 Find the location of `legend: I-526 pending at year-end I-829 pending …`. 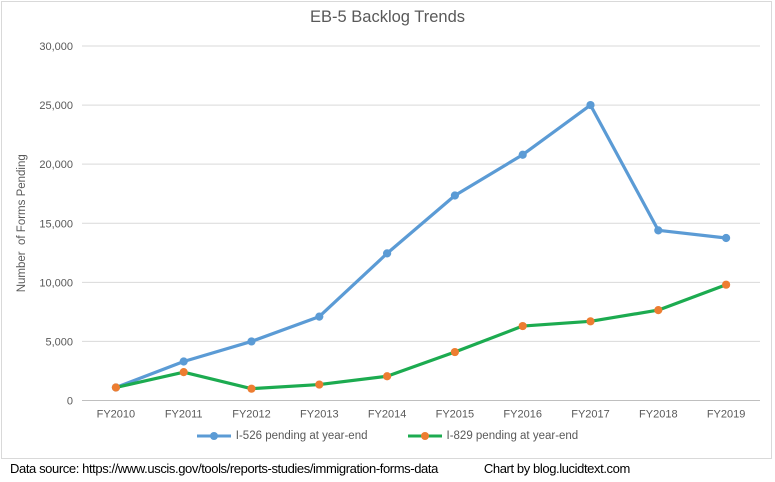

legend: I-526 pending at year-end I-829 pending … is located at coordinates (387, 436).